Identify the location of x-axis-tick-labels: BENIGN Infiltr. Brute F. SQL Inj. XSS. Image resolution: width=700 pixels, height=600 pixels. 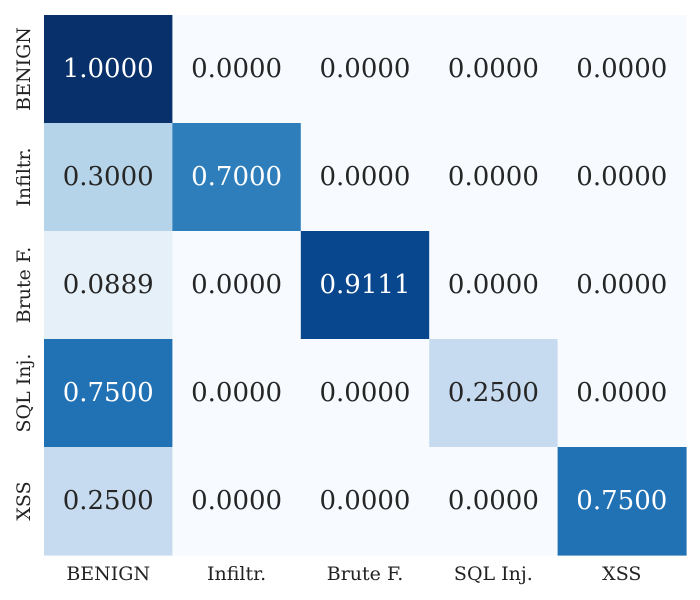
(353, 574).